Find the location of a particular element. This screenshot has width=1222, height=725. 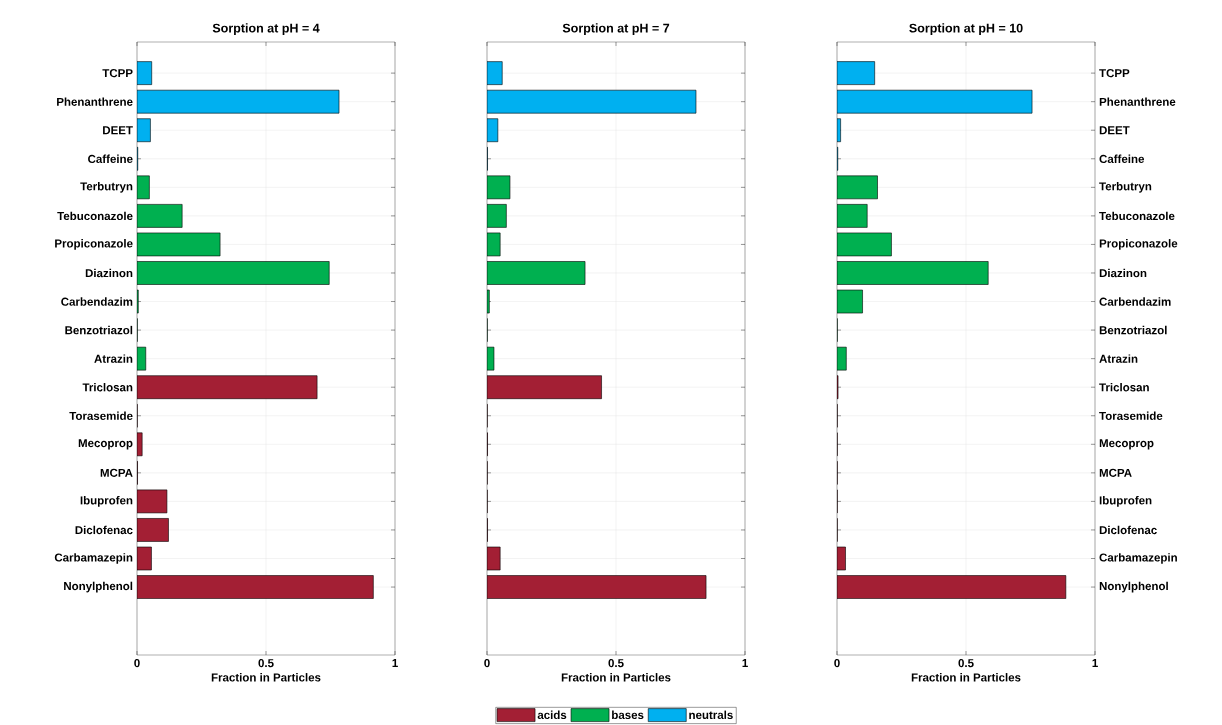

chart-title: Sorption at pH = 4 is located at coordinates (266, 29).